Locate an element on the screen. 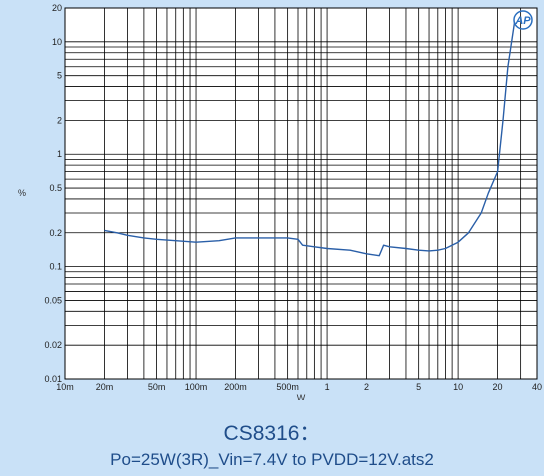 The width and height of the screenshot is (544, 476). y-tick-labels: 20 10 5 2 1 0.5 0.2 0.1 0.05 0.02 0.01 is located at coordinates (53, 193).